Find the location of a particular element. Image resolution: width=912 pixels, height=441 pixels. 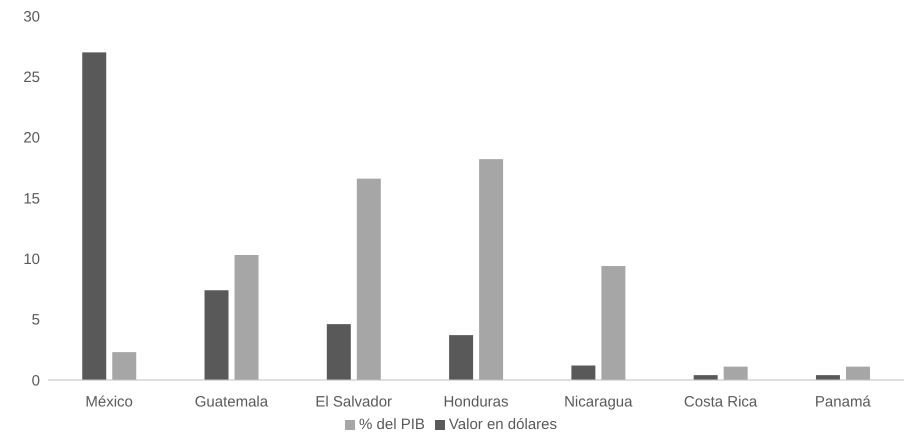

y-tick-label: 10 is located at coordinates (31, 259).